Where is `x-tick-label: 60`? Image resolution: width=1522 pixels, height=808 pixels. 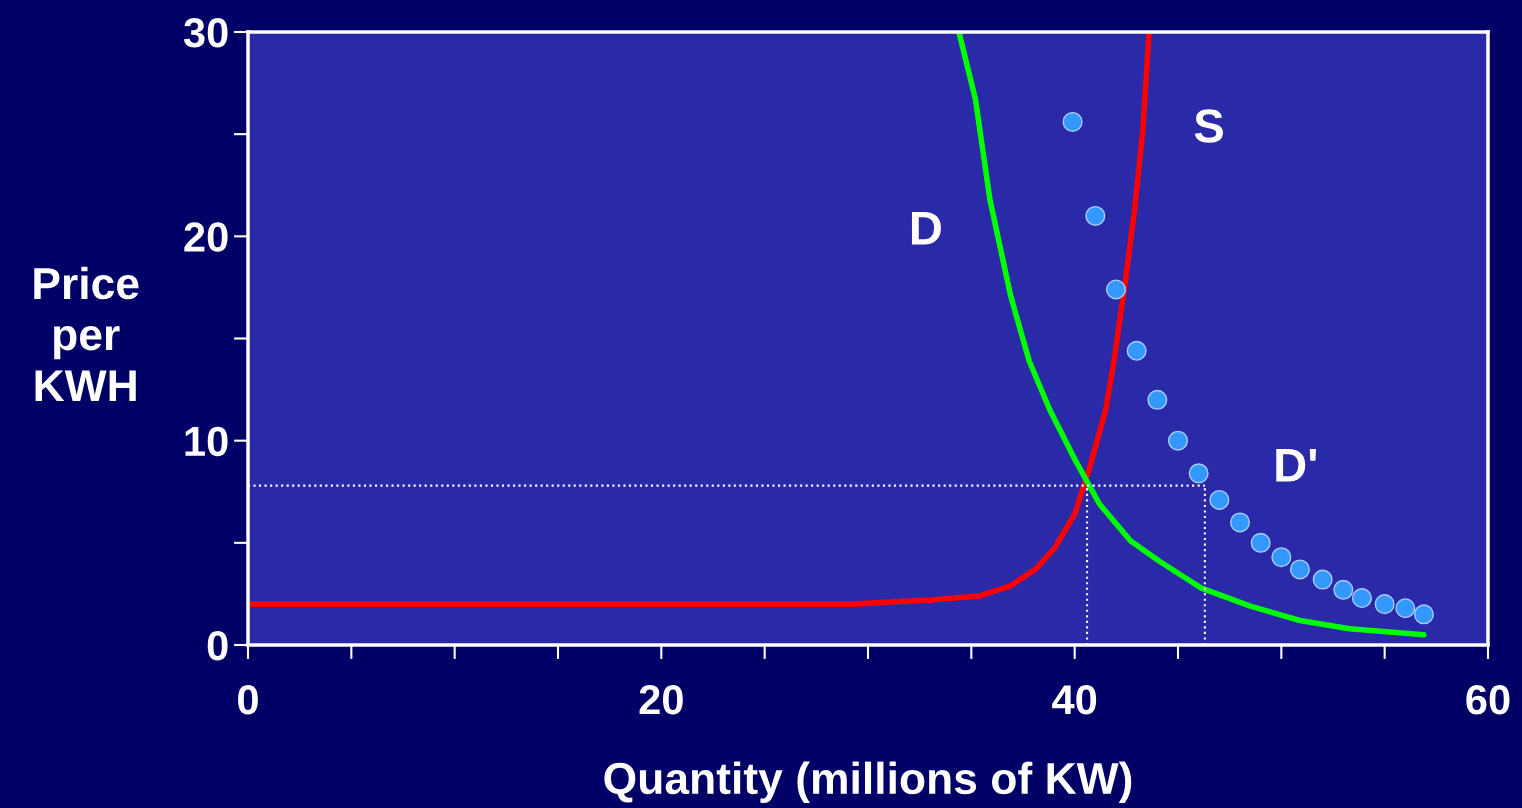 x-tick-label: 60 is located at coordinates (1488, 699).